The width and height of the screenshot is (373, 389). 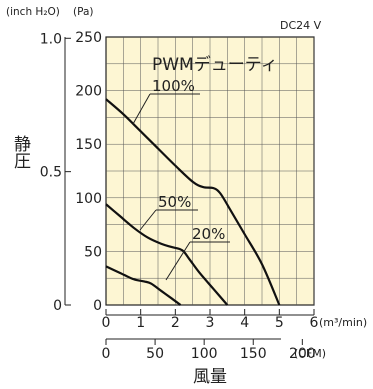 What do you see at coordinates (215, 64) in the screenshot?
I see `chart-title: PWMデューティ` at bounding box center [215, 64].